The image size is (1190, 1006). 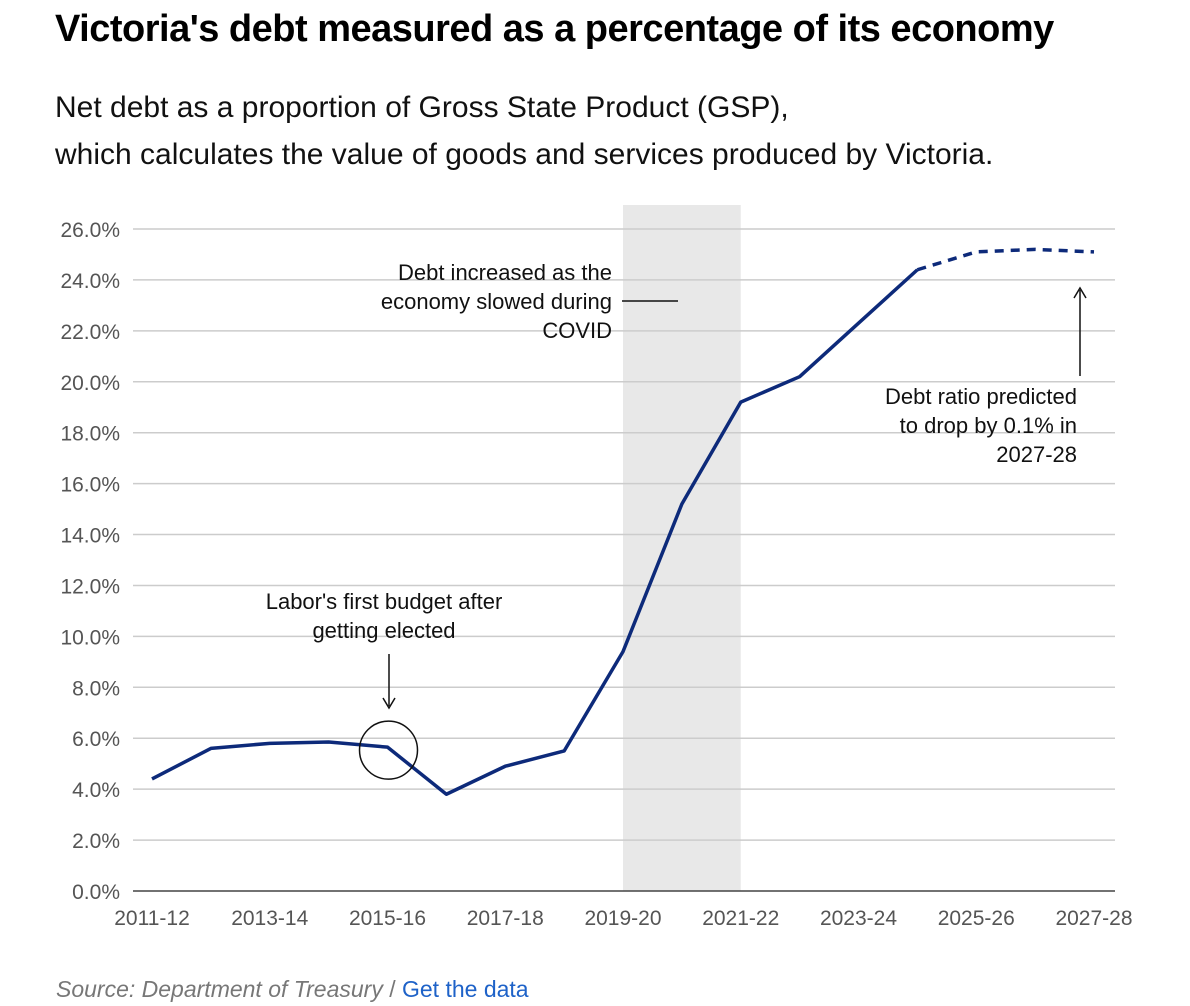 I want to click on y-tick-label: 18.0%, so click(x=90, y=434).